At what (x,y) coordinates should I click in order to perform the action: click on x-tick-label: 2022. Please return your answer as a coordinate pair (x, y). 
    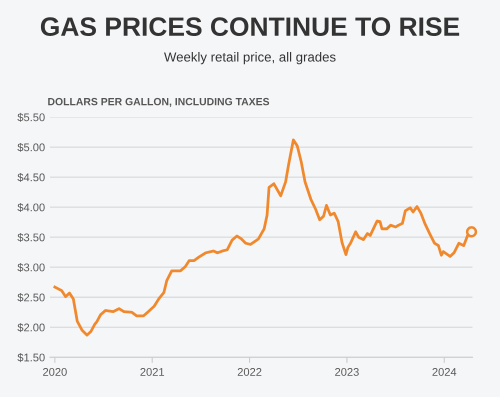
    Looking at the image, I should click on (250, 372).